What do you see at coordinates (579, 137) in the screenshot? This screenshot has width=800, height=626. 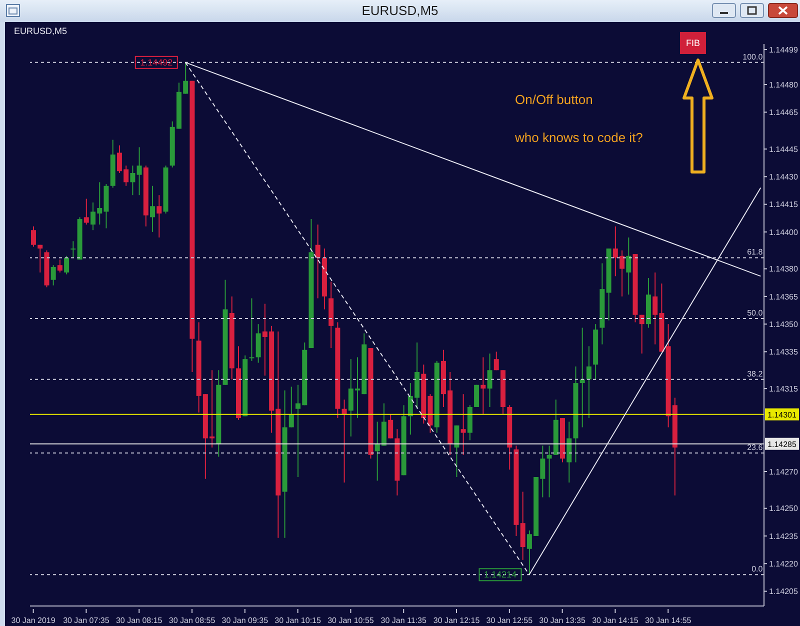 I see `annotation: who knows to code it?` at bounding box center [579, 137].